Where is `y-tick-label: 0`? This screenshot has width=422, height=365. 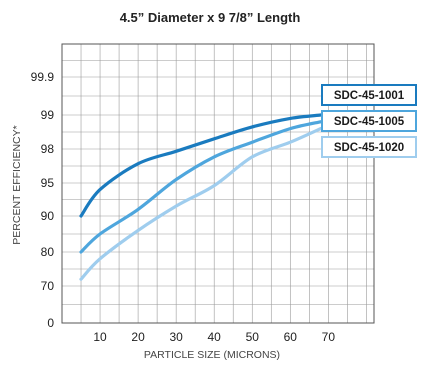 y-tick-label: 0 is located at coordinates (50, 323).